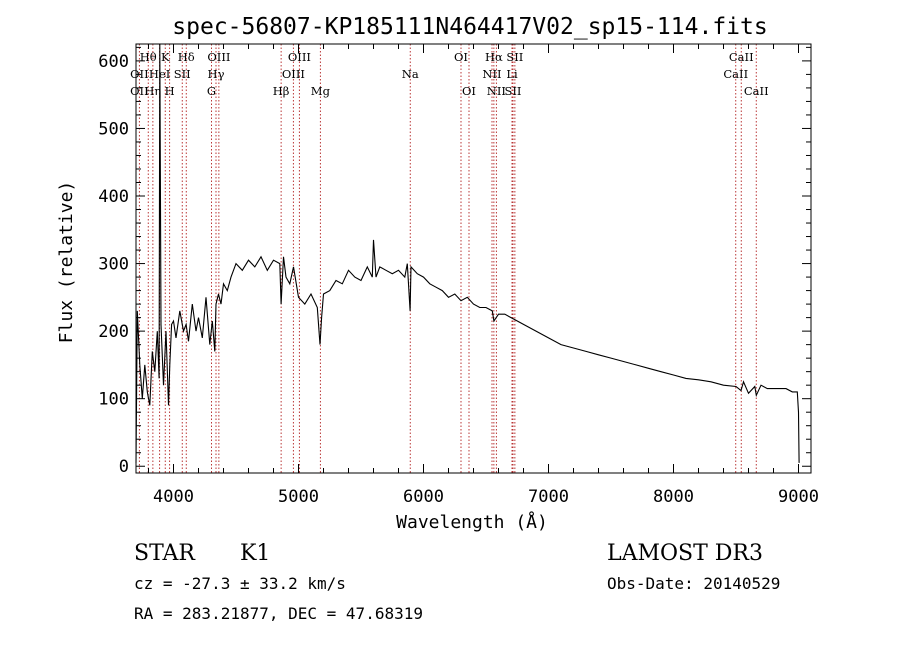 Image resolution: width=900 pixels, height=649 pixels. What do you see at coordinates (165, 553) in the screenshot?
I see `object-class: STAR` at bounding box center [165, 553].